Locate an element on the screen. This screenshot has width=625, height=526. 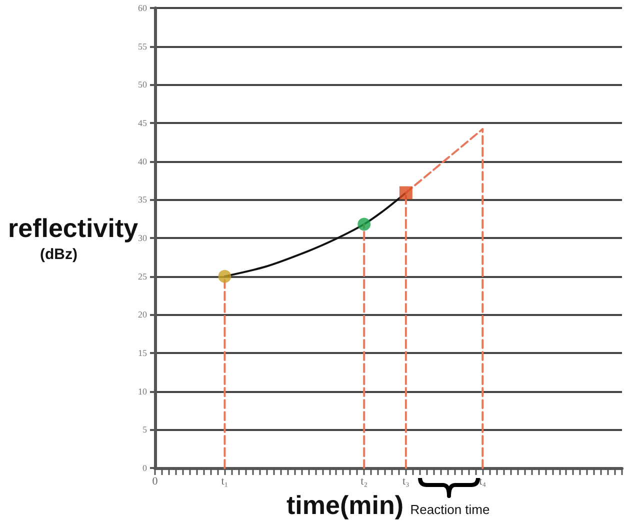
y-tick-label: 20 is located at coordinates (143, 315).